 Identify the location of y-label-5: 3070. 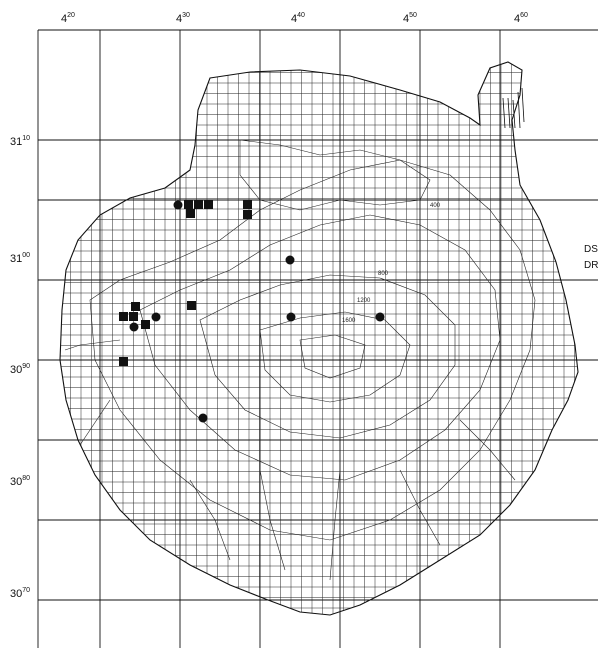
(20, 593).